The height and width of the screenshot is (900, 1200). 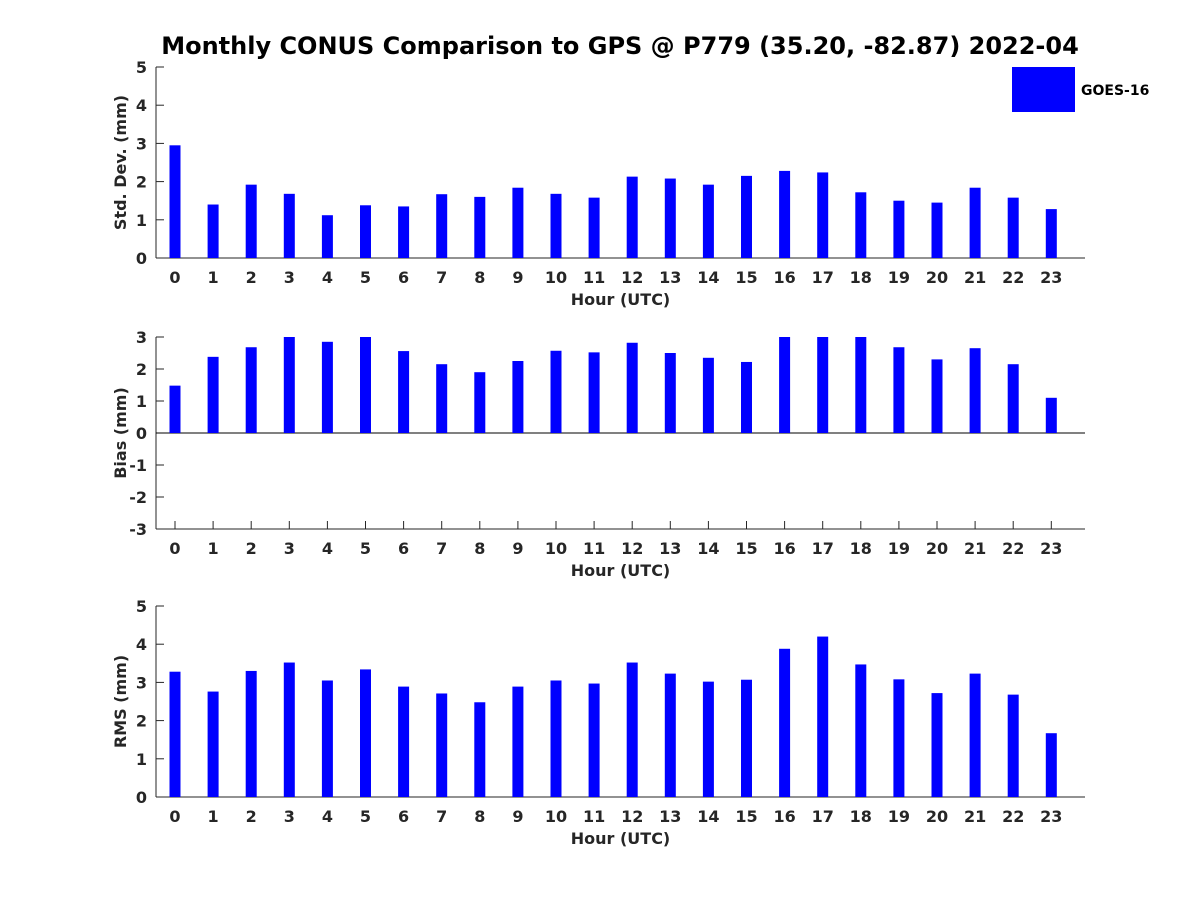 What do you see at coordinates (899, 816) in the screenshot?
I see `x-tick-label: 19` at bounding box center [899, 816].